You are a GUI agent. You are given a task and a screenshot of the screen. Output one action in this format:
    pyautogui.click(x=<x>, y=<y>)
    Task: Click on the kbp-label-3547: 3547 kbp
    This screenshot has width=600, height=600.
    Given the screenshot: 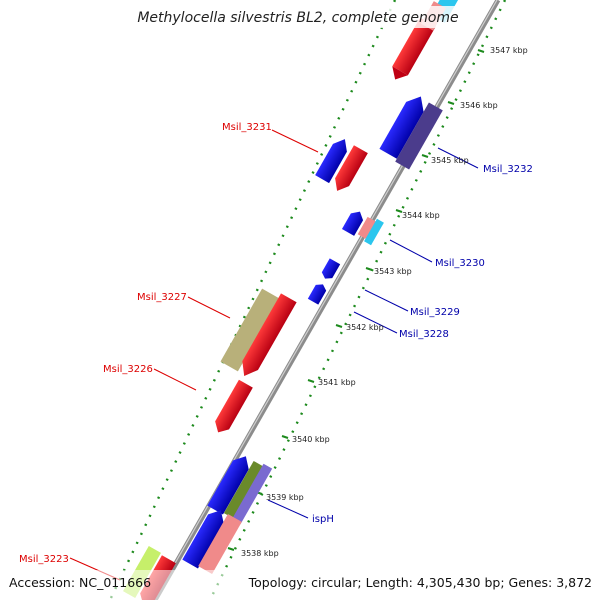 What is the action you would take?
    pyautogui.click(x=509, y=50)
    